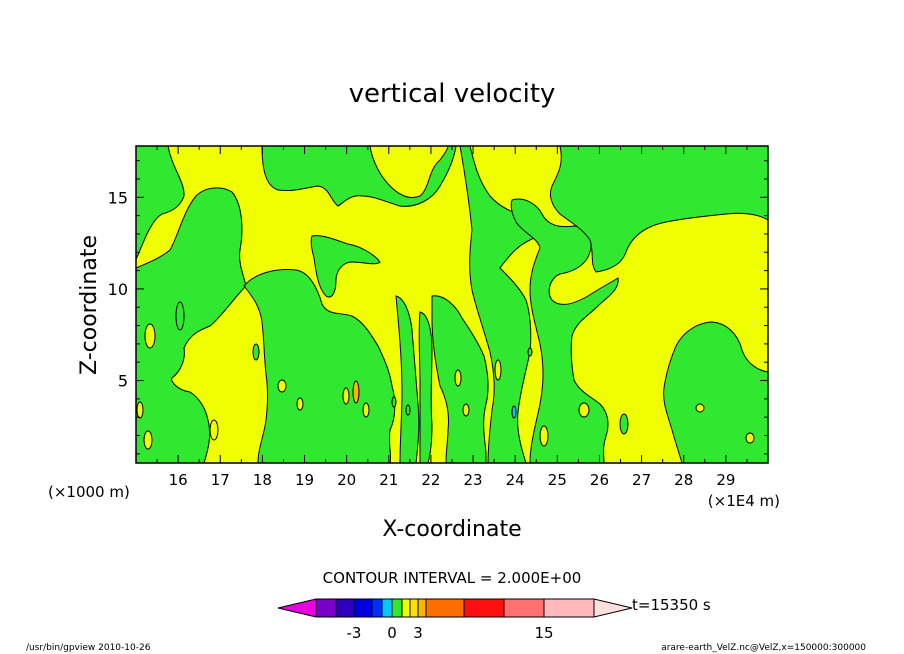 The width and height of the screenshot is (904, 654). I want to click on y-tick-label-1: 10, so click(118, 289).